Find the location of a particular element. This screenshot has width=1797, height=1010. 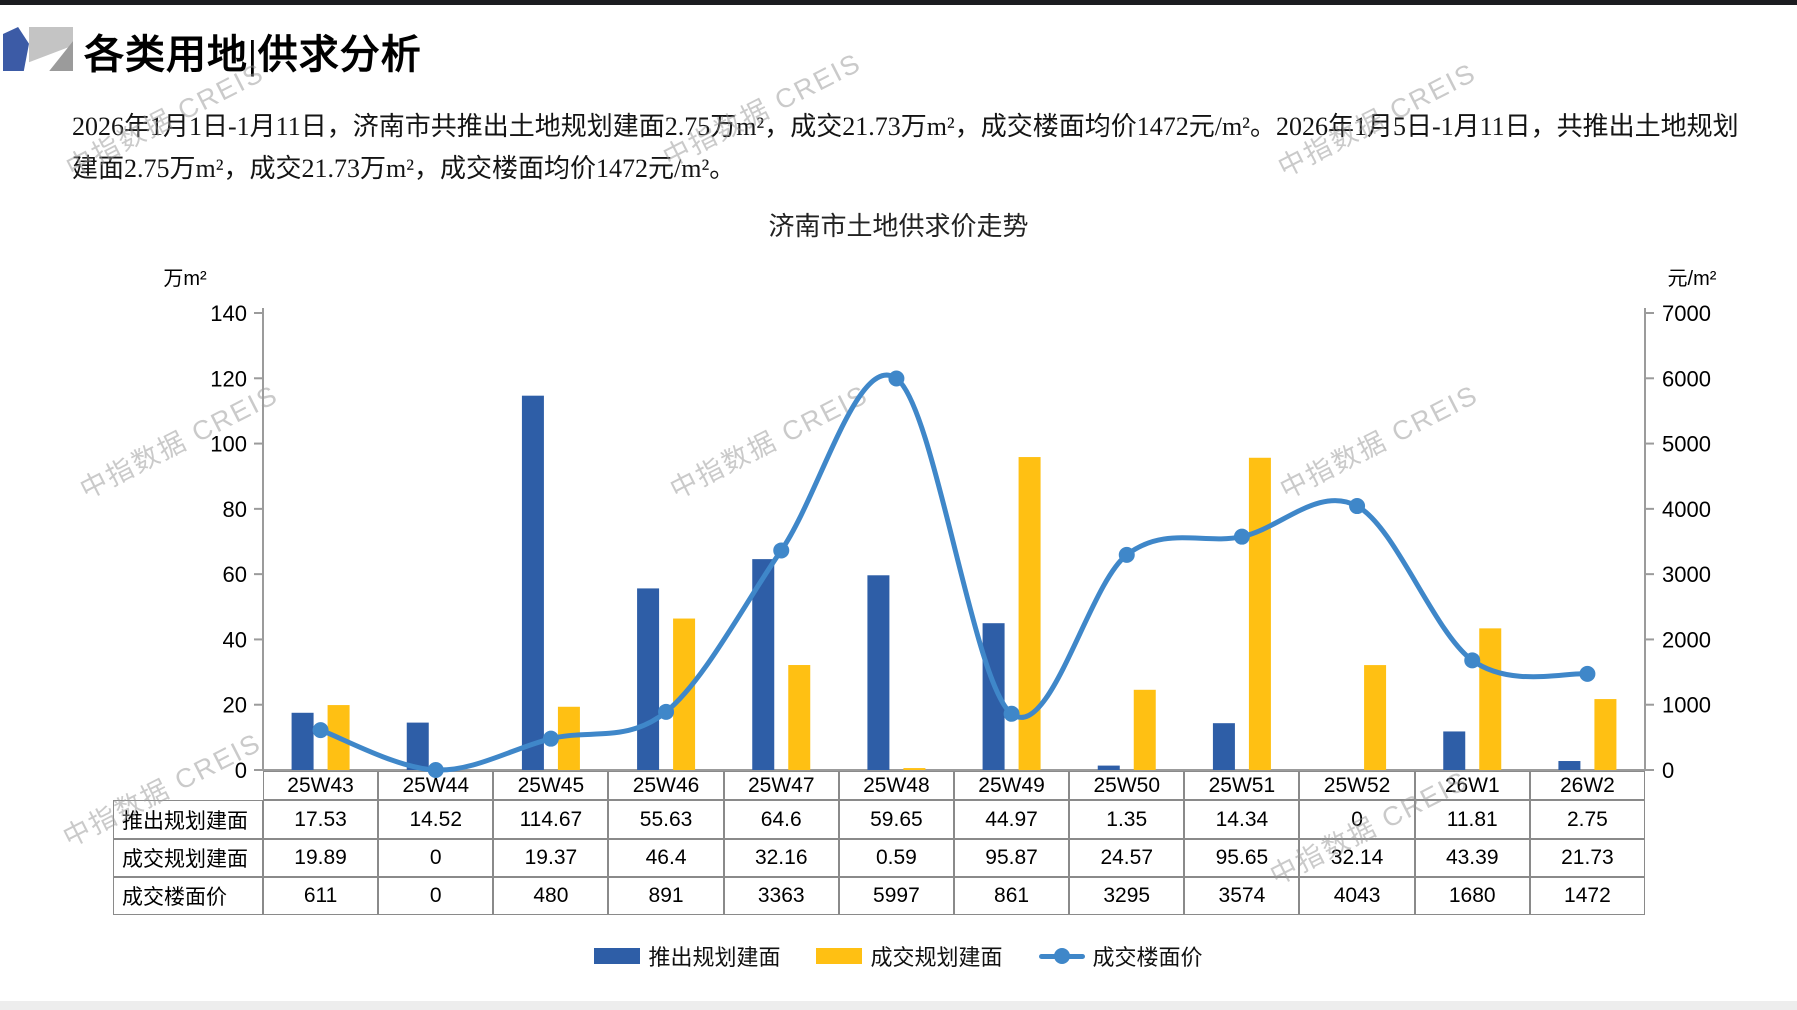

chart-title: 济南市土地供求价走势 is located at coordinates (898, 226).